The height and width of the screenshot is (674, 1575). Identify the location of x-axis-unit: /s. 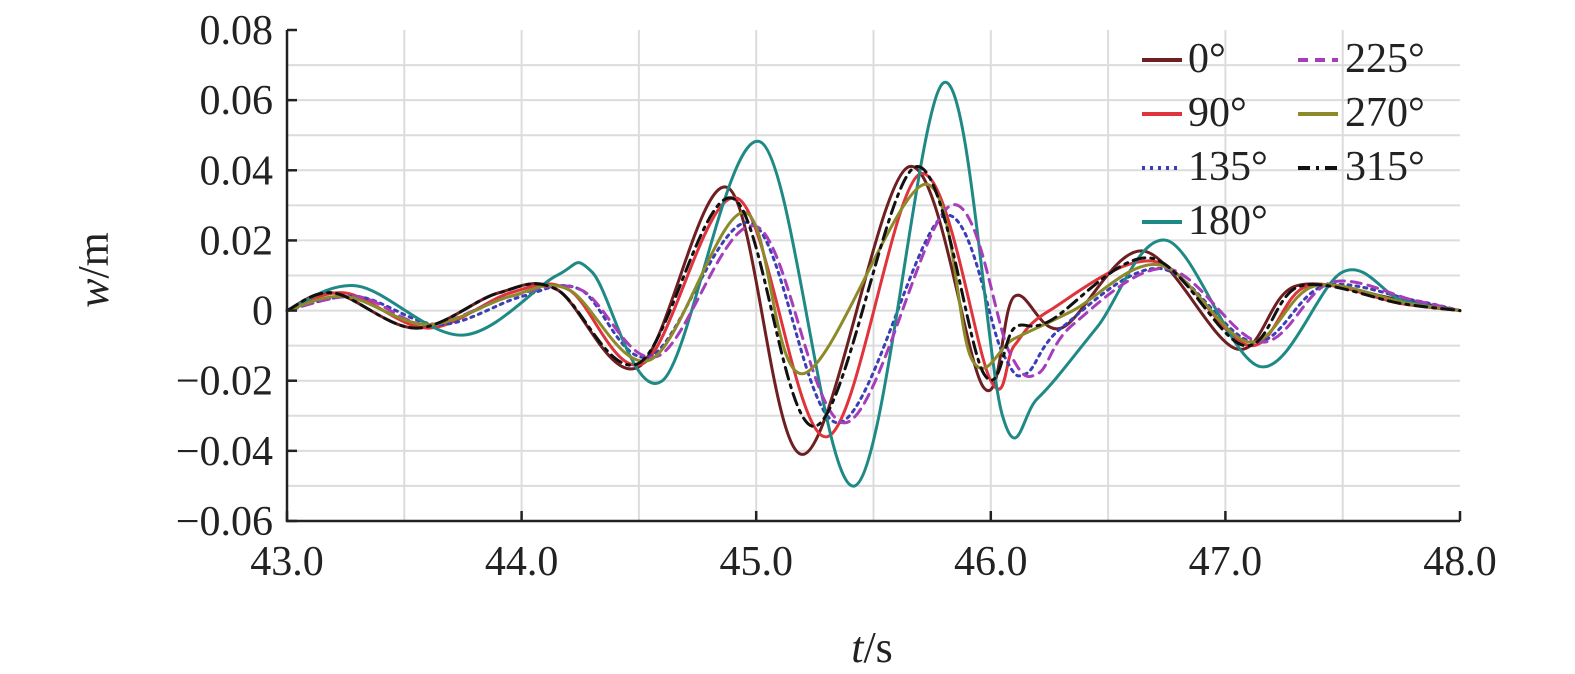
(877, 647).